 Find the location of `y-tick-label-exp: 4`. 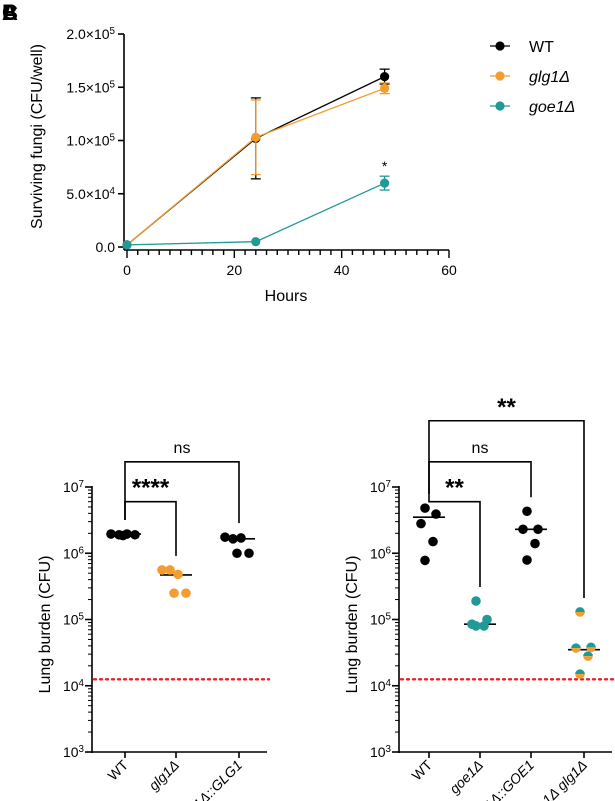

y-tick-label-exp: 4 is located at coordinates (82, 683).